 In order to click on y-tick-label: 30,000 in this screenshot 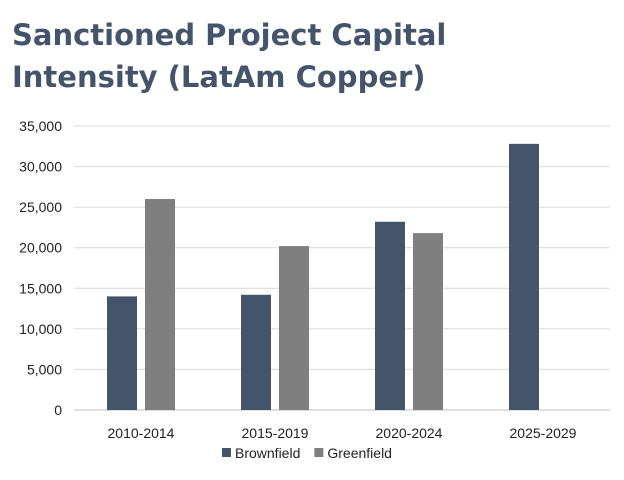, I will do `click(40, 167)`.